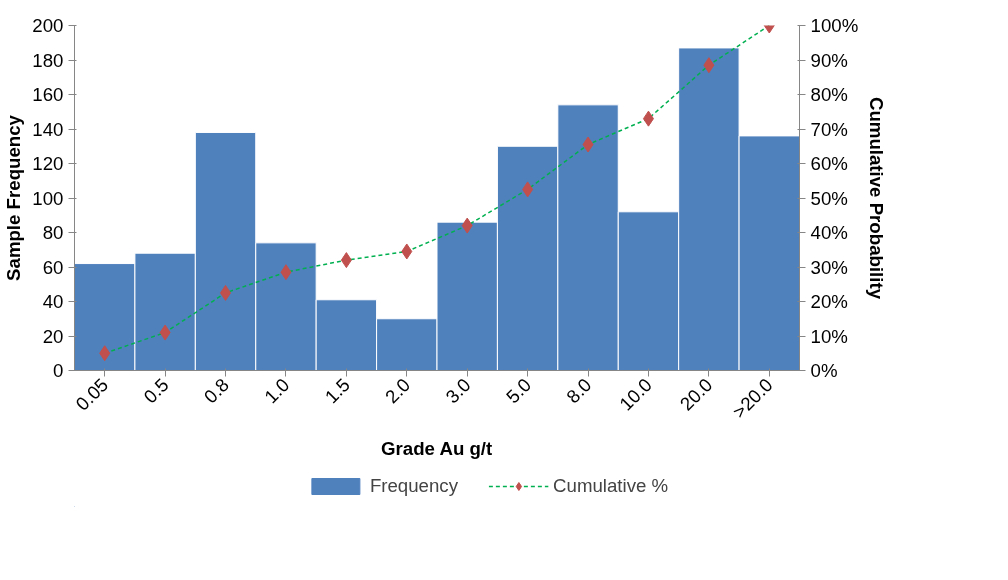  What do you see at coordinates (53, 301) in the screenshot?
I see `y-tick-label: 40` at bounding box center [53, 301].